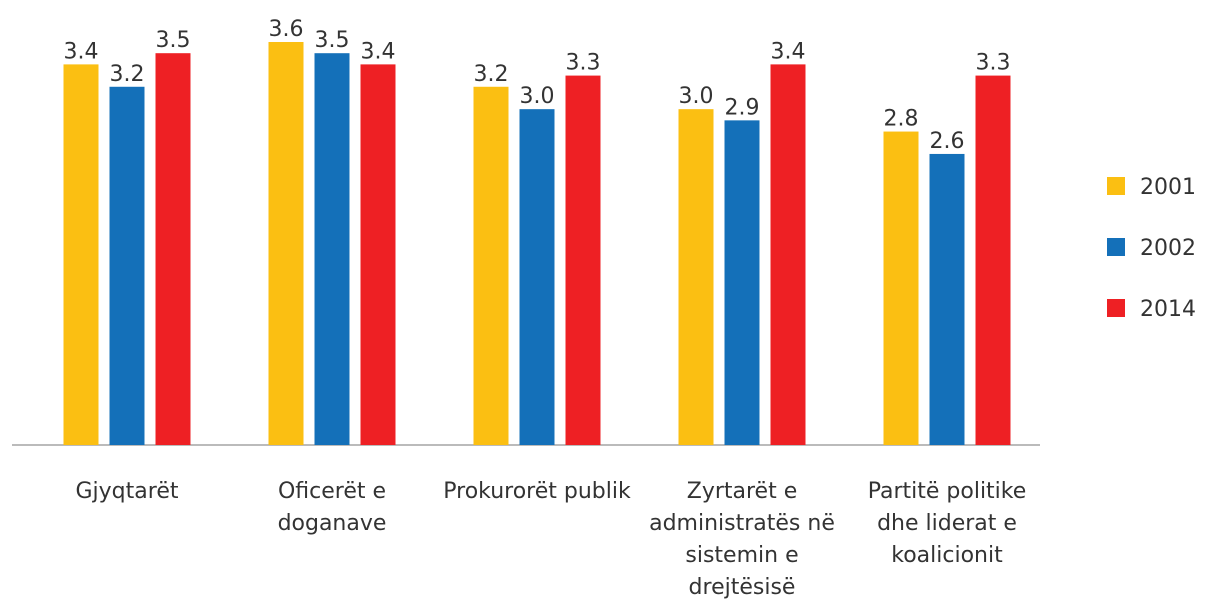 The height and width of the screenshot is (614, 1213). What do you see at coordinates (1168, 187) in the screenshot?
I see `legend-label: 2001` at bounding box center [1168, 187].